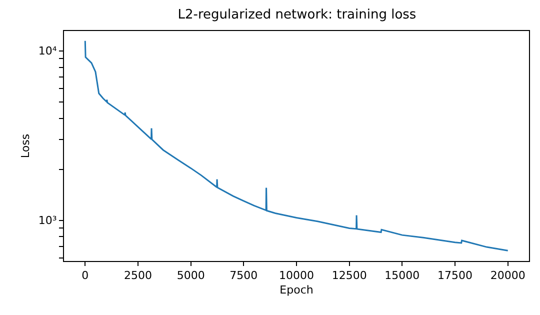 The image size is (540, 315). I want to click on x-tick-label: 20000, so click(508, 275).